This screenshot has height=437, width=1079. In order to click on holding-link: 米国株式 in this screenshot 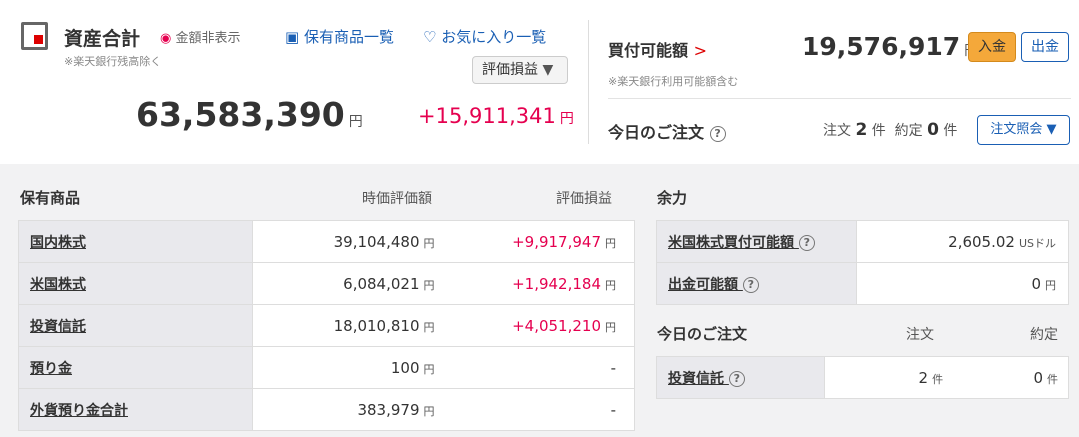, I will do `click(135, 283)`.